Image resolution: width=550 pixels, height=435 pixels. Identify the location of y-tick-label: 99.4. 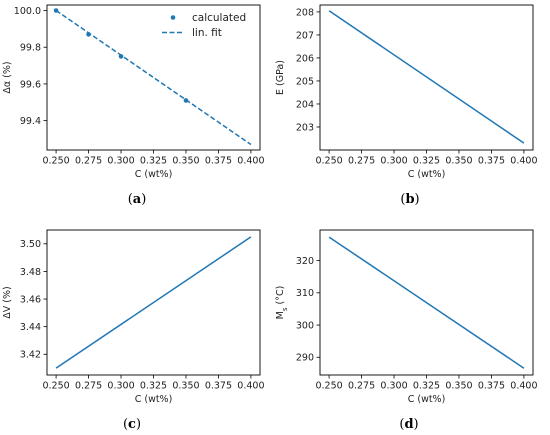
(30, 121).